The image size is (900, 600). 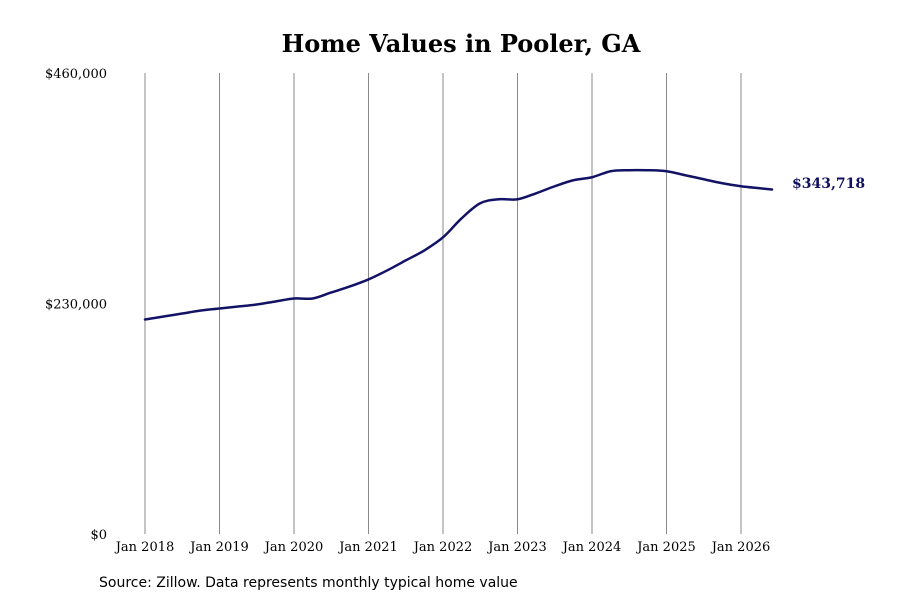 I want to click on x-tick-label: Jan 2020, so click(x=293, y=547).